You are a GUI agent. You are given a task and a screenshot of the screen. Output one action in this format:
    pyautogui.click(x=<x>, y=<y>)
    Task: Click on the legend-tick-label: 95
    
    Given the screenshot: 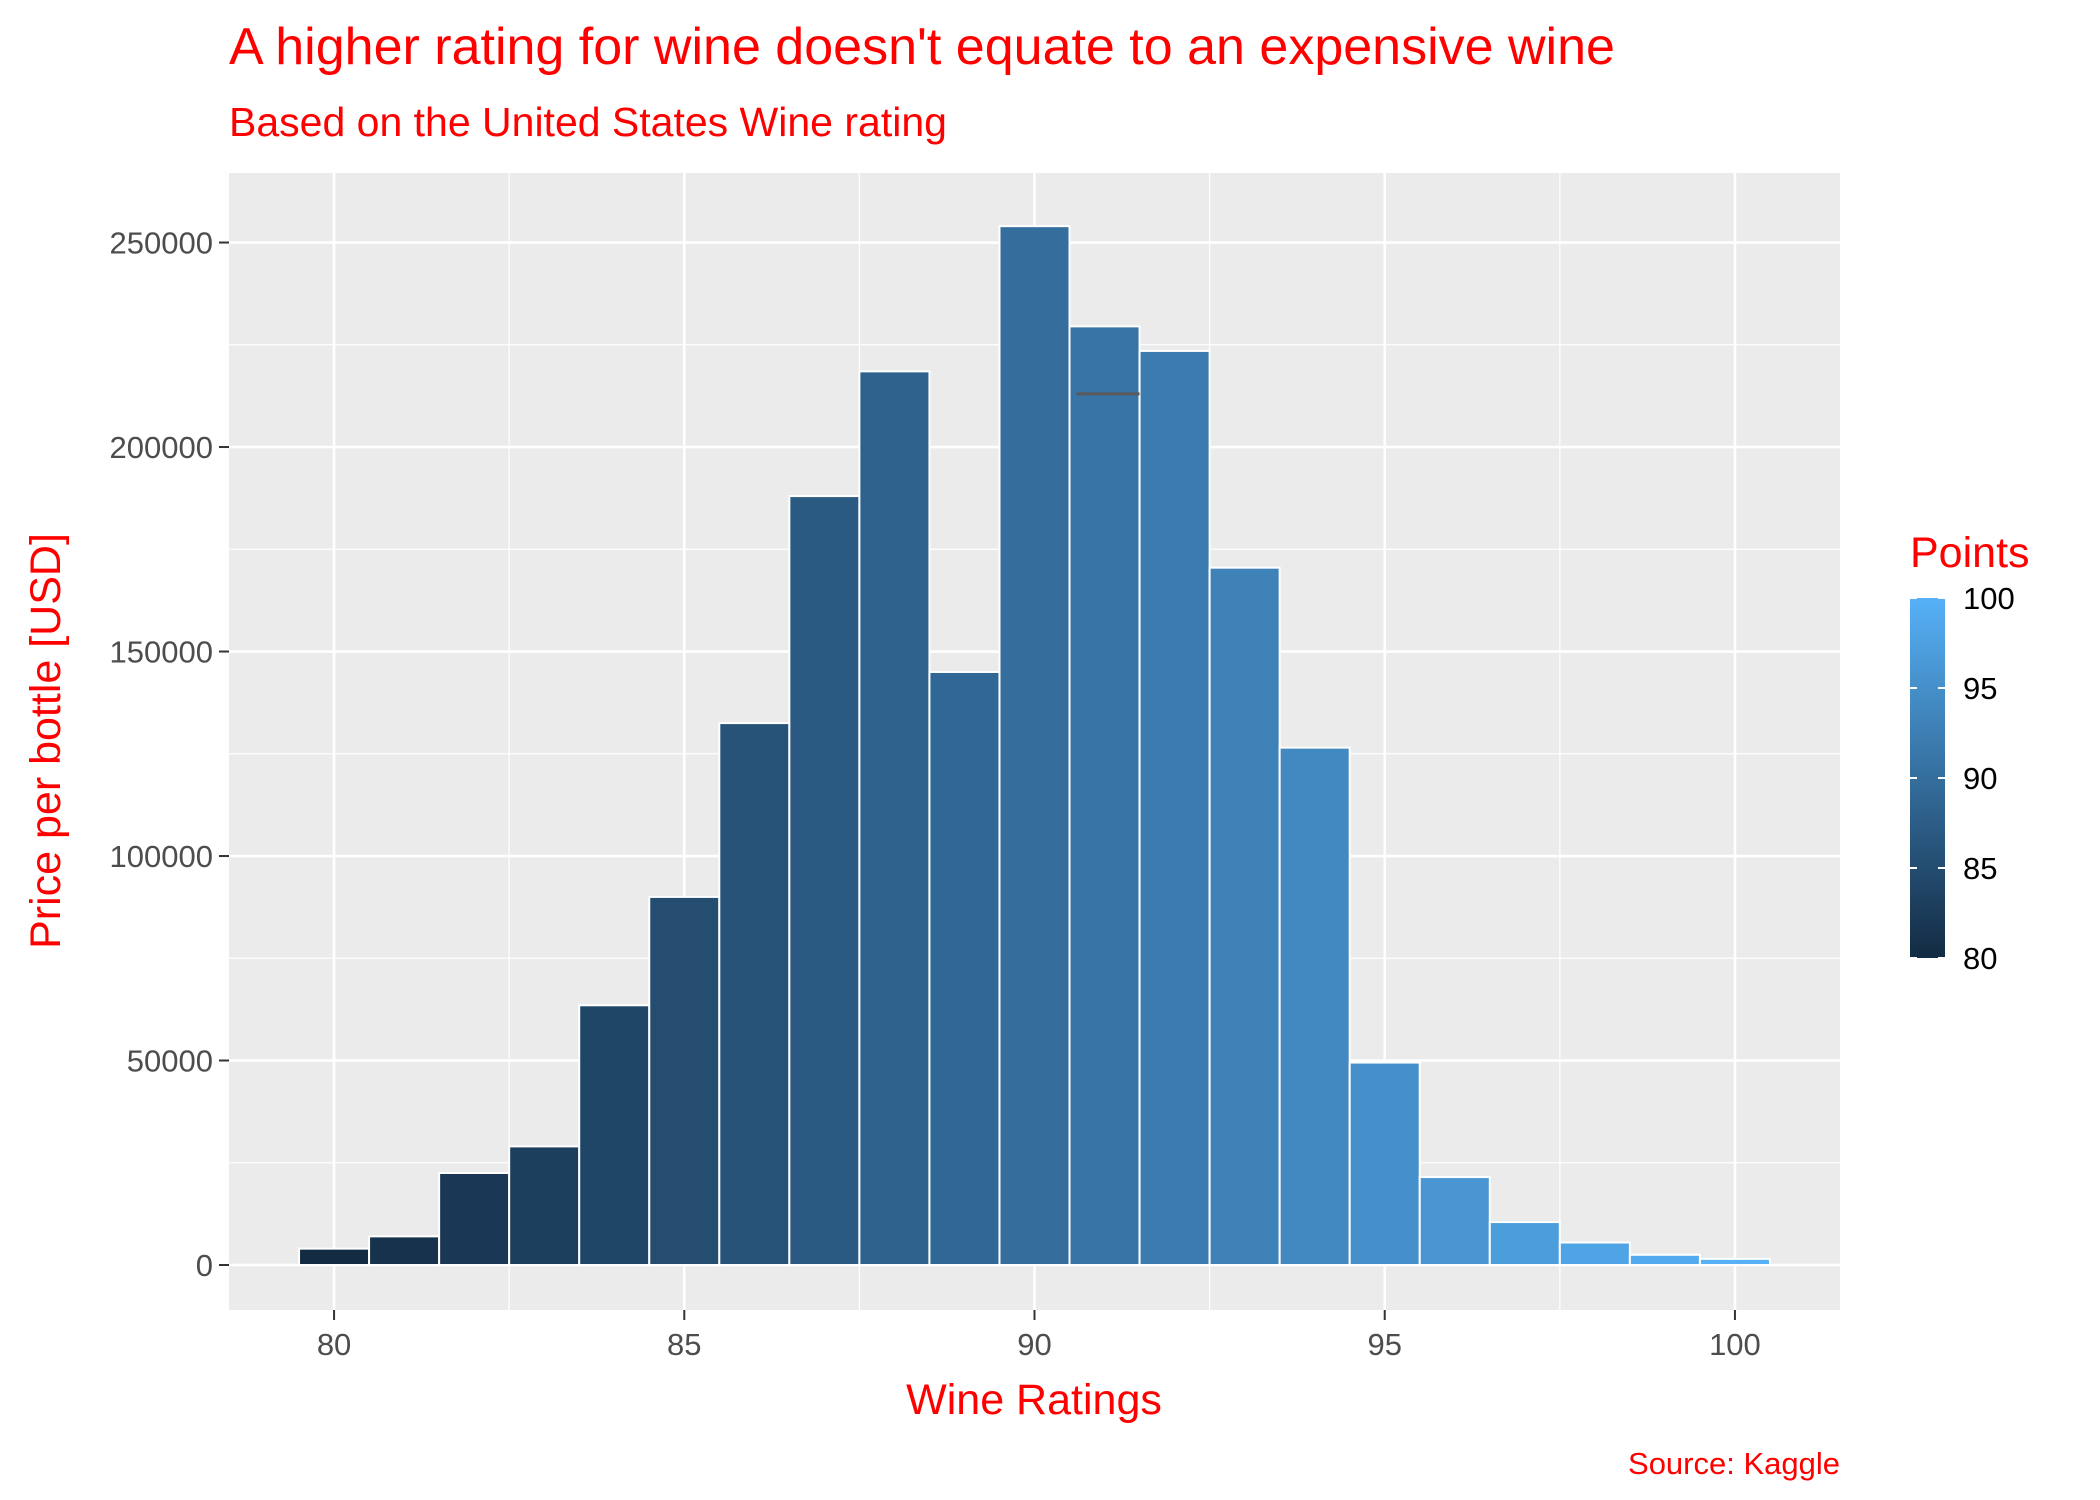 What is the action you would take?
    pyautogui.click(x=1980, y=688)
    